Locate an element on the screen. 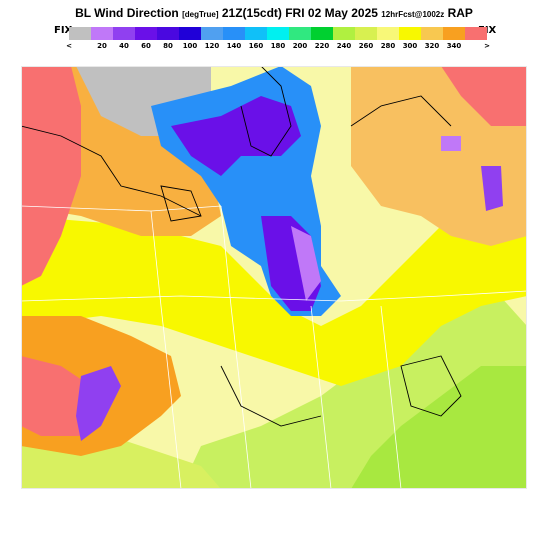  fix-label-left: FIX is located at coordinates (63, 30).